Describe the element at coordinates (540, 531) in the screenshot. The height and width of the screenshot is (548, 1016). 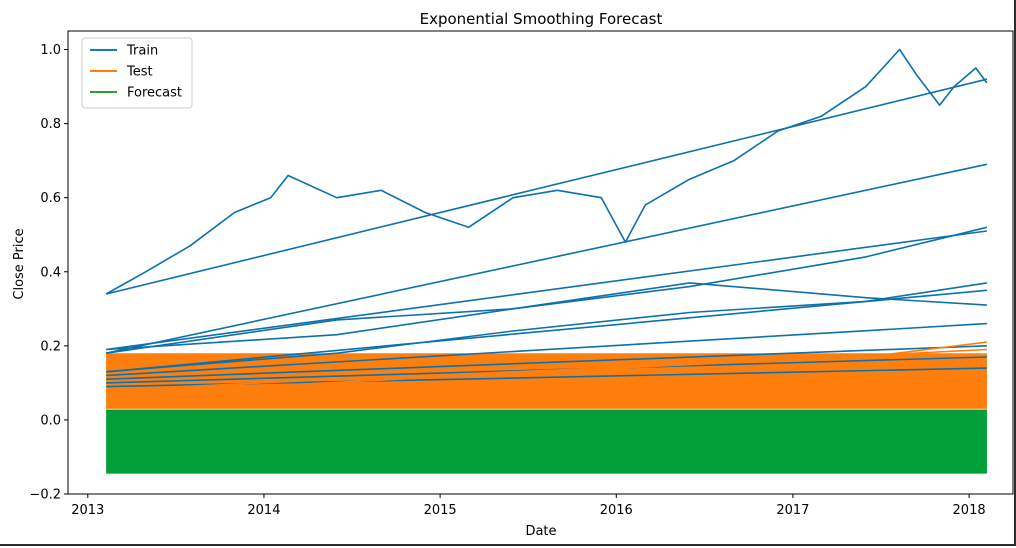
I see `x-axis-label: Date` at that location.